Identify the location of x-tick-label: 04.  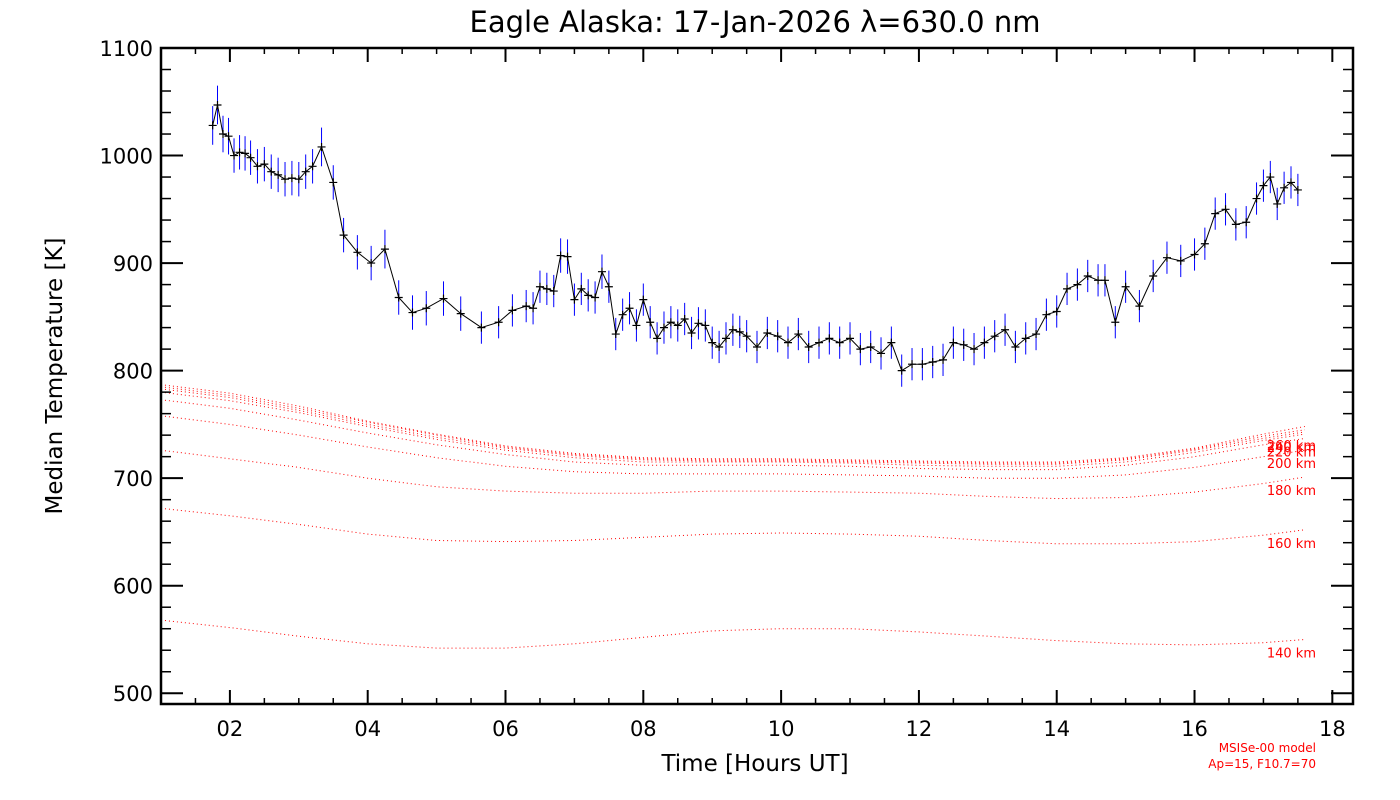
(367, 729).